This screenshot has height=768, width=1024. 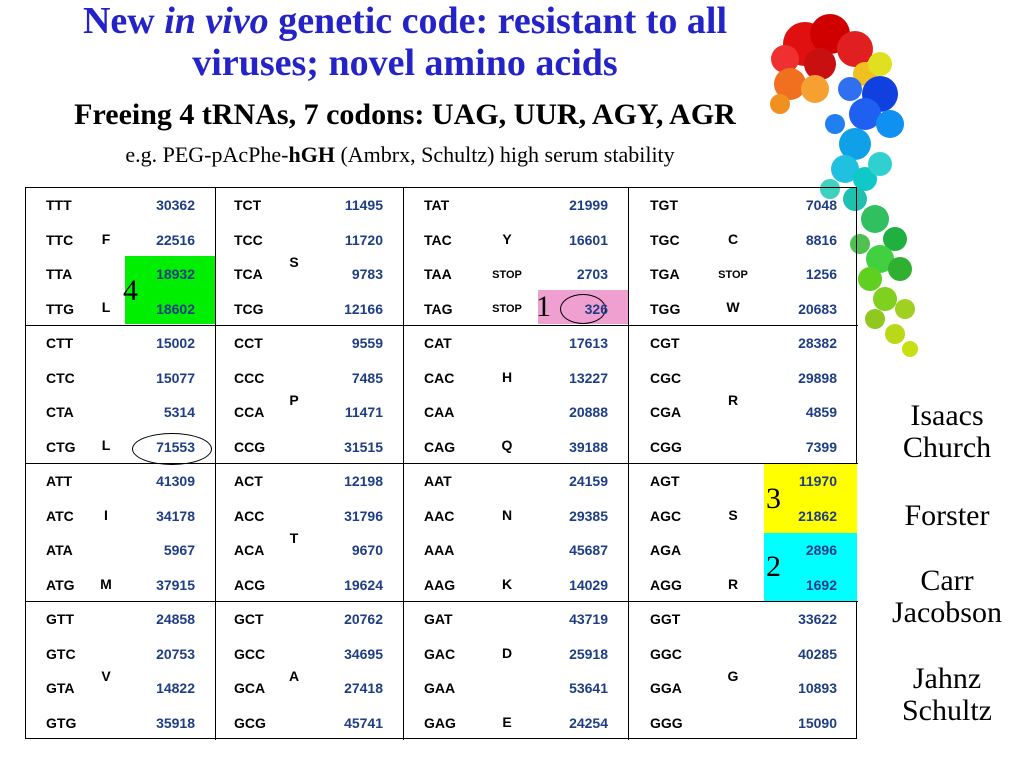 What do you see at coordinates (59, 205) in the screenshot?
I see `codon-cell: TTT` at bounding box center [59, 205].